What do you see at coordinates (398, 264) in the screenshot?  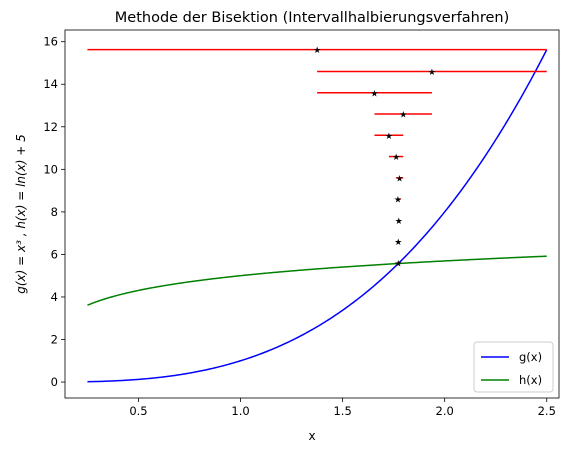 I see `midpoint-star-10: ★` at bounding box center [398, 264].